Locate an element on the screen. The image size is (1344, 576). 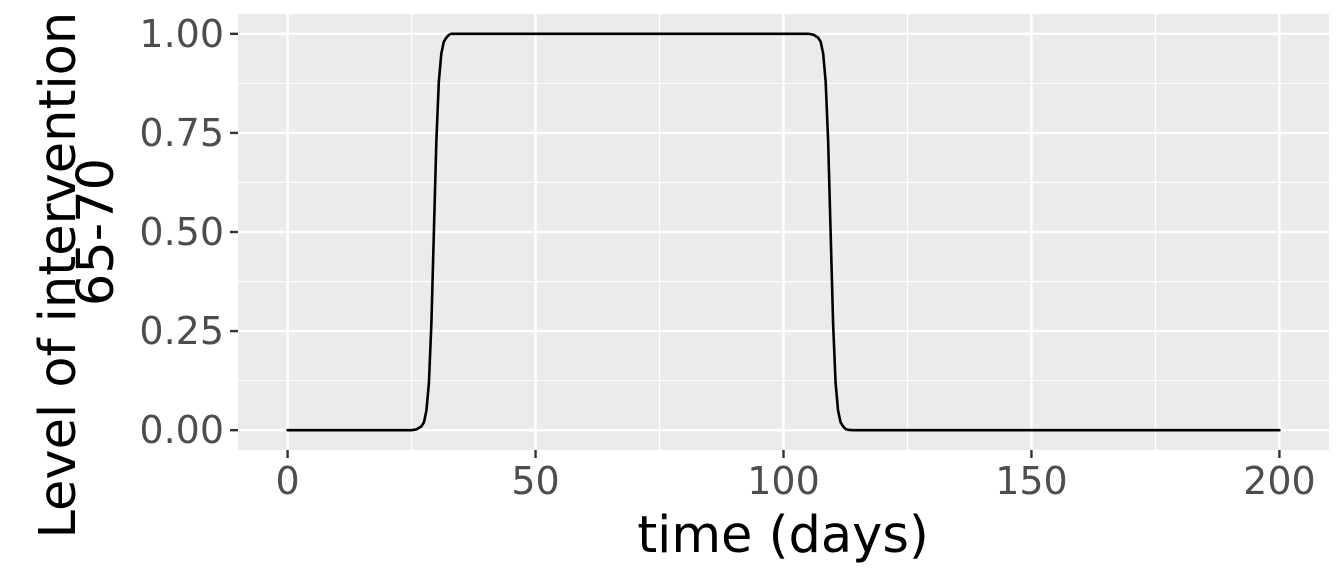
x-tick-label: 0 is located at coordinates (287, 481).